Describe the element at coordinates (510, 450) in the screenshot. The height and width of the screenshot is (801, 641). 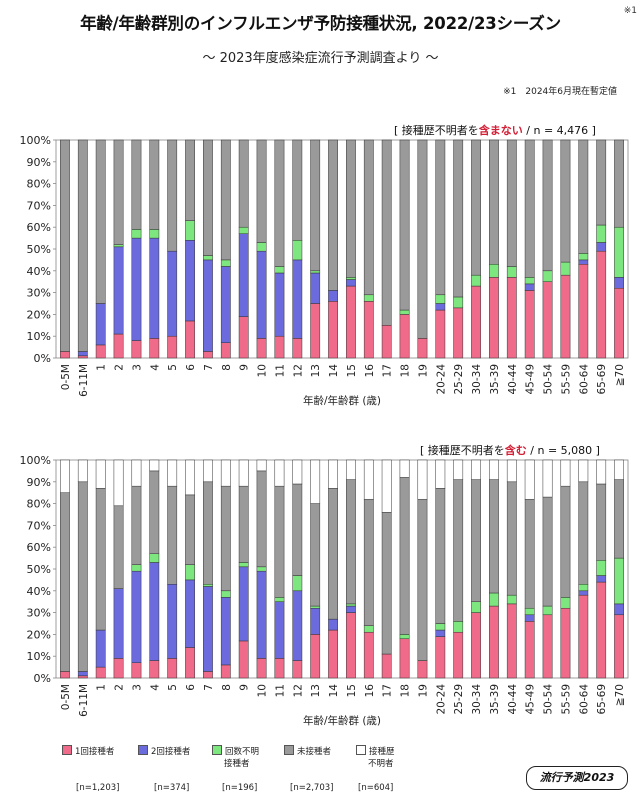
I see `chart2-sample-note: [ 接種歴不明者を含む / n = 5,080 ]` at that location.